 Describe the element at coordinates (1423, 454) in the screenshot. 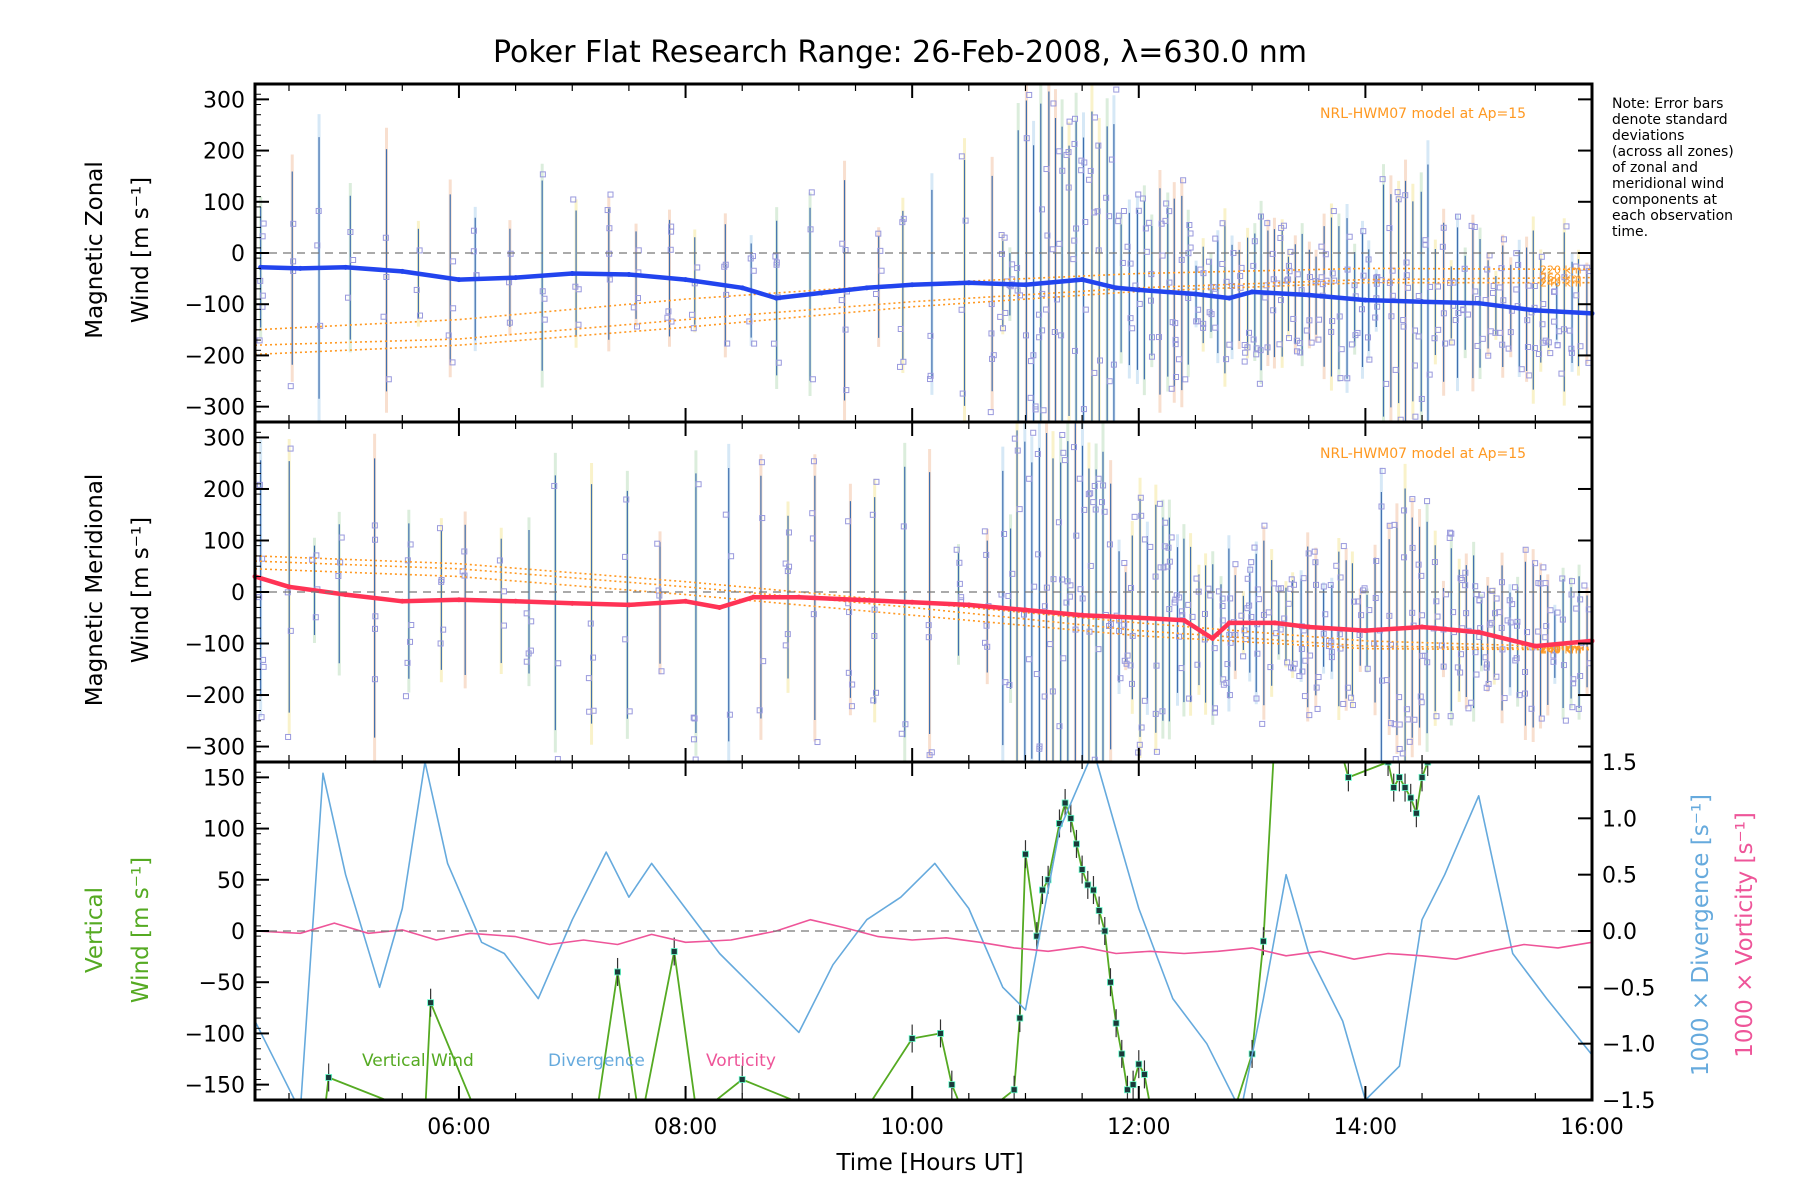

I see `meridional-model-annotation: NRL-HWM07 model at Ap=15` at that location.